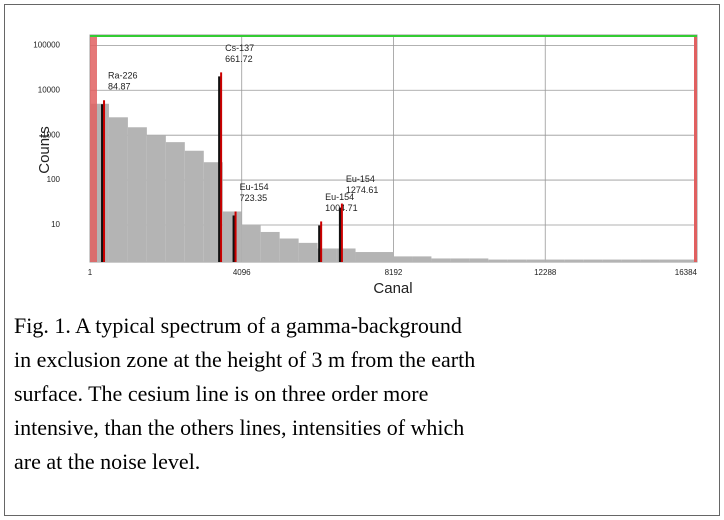 This screenshot has width=724, height=520. I want to click on x-tick-label: 16384, so click(686, 272).